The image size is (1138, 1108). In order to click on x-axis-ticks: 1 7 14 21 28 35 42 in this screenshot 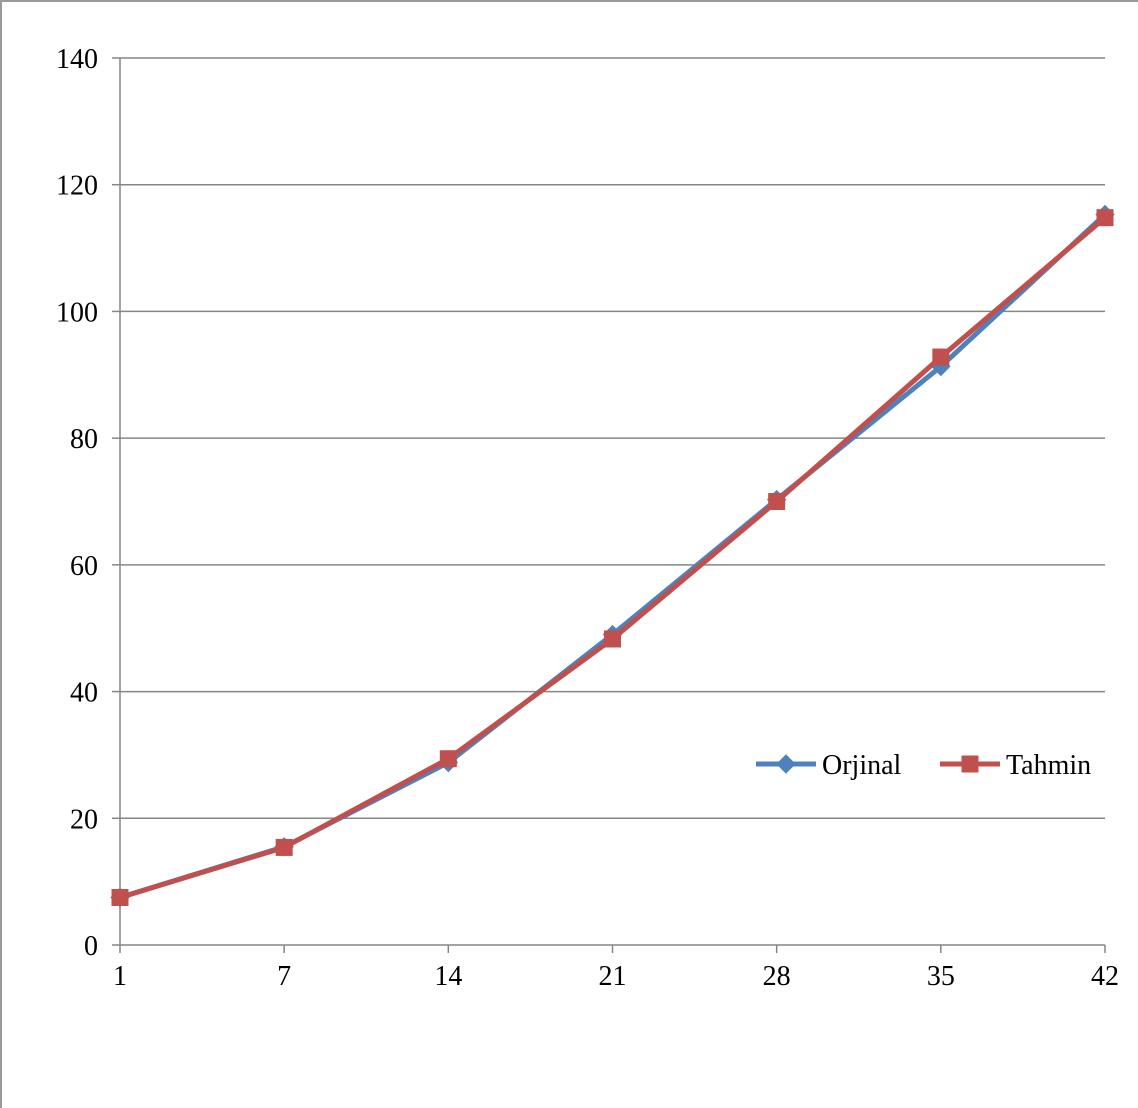, I will do `click(616, 968)`.